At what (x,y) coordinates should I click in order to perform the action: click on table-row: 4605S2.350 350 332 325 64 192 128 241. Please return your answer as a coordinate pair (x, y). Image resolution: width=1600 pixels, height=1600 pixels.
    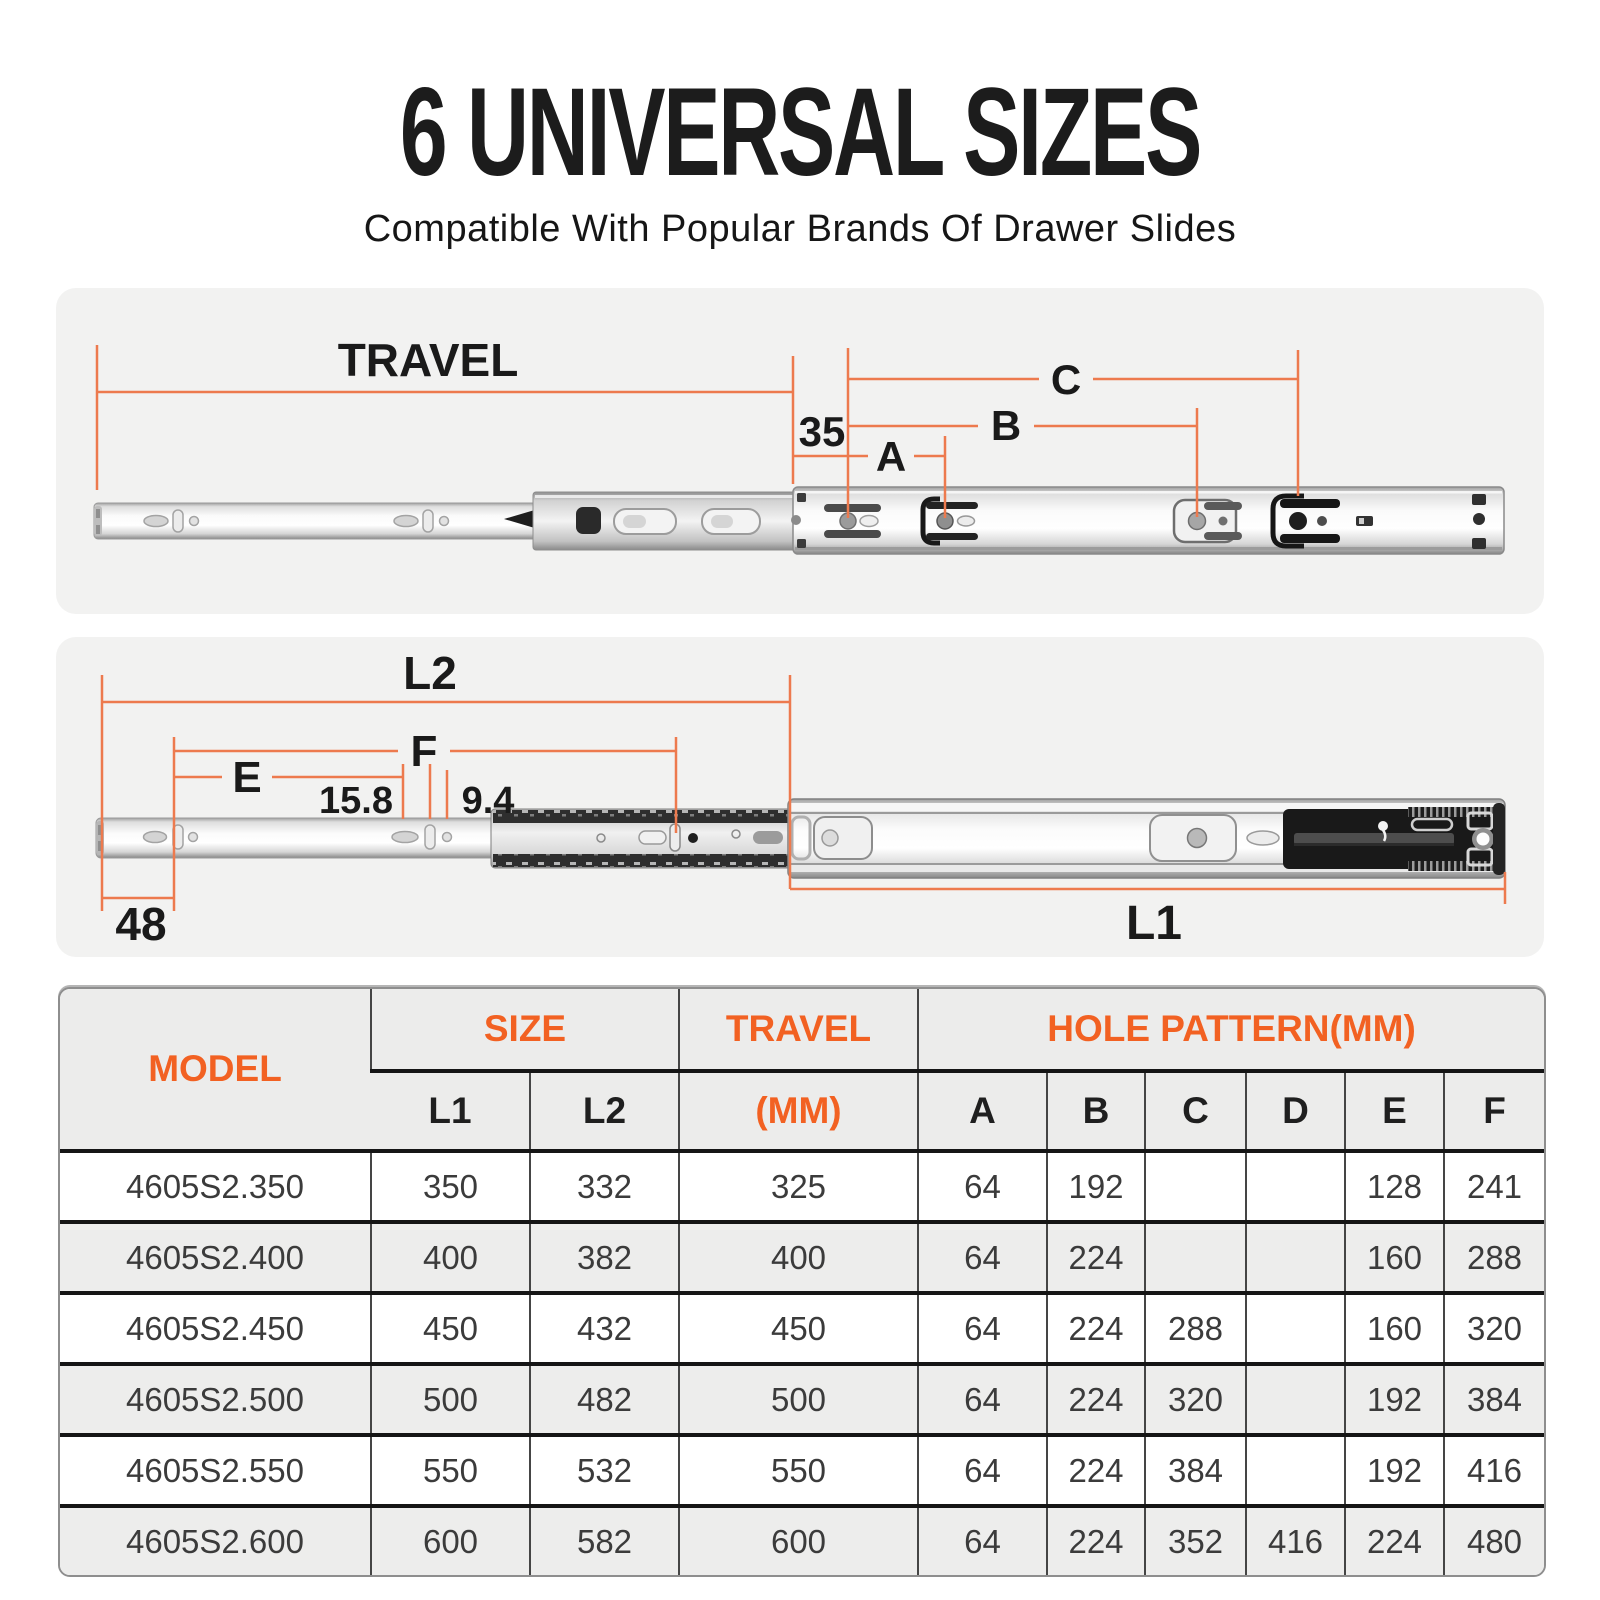
    Looking at the image, I should click on (802, 1185).